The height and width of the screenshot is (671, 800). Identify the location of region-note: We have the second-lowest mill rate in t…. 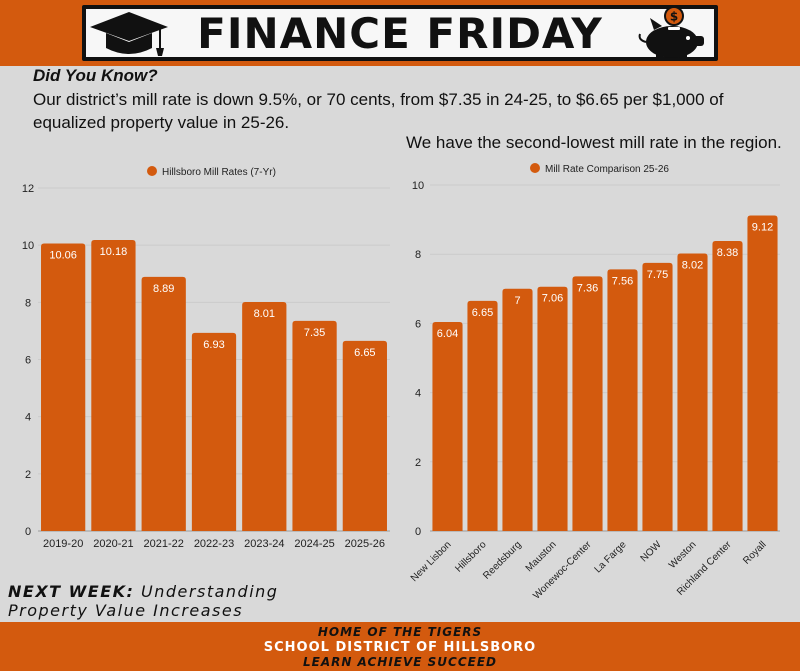
(594, 142).